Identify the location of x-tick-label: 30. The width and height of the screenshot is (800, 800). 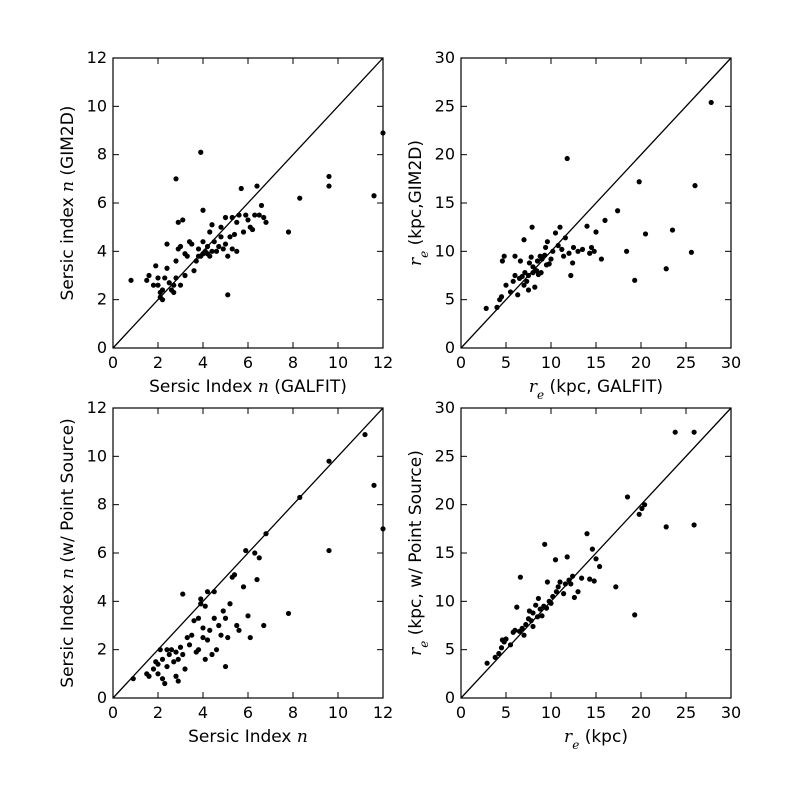
(731, 712).